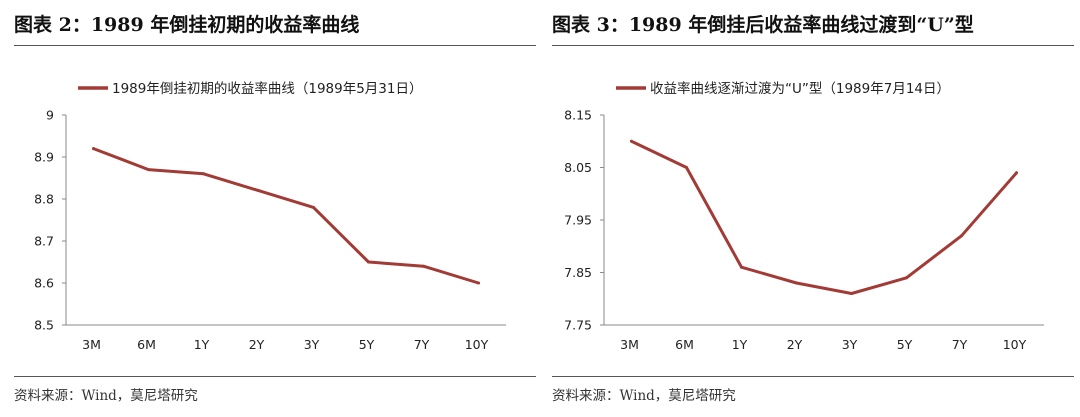 The width and height of the screenshot is (1080, 417). I want to click on y-tick-label: 7.75, so click(578, 325).